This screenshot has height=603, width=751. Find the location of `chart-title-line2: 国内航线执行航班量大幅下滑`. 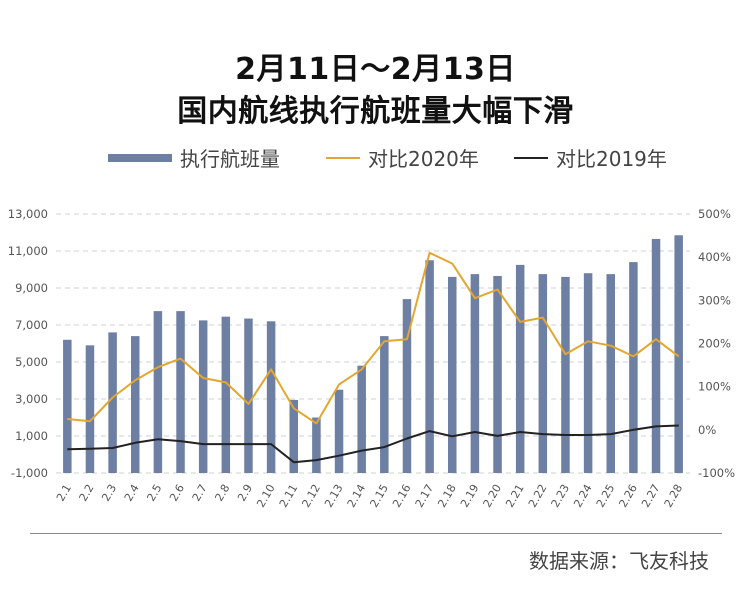

chart-title-line2: 国内航线执行航班量大幅下滑 is located at coordinates (375, 111).